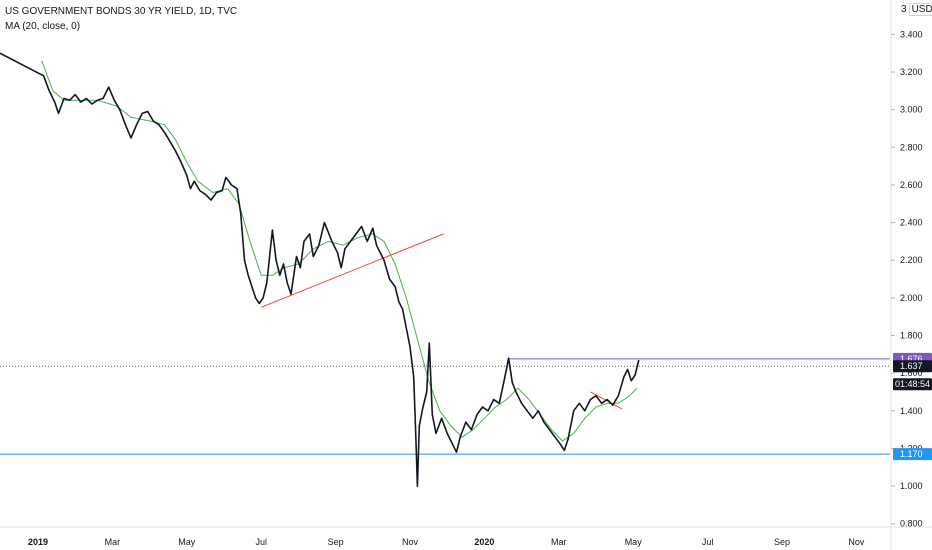 This screenshot has height=550, width=932. Describe the element at coordinates (911, 411) in the screenshot. I see `y-tick-label: 1.400` at that location.